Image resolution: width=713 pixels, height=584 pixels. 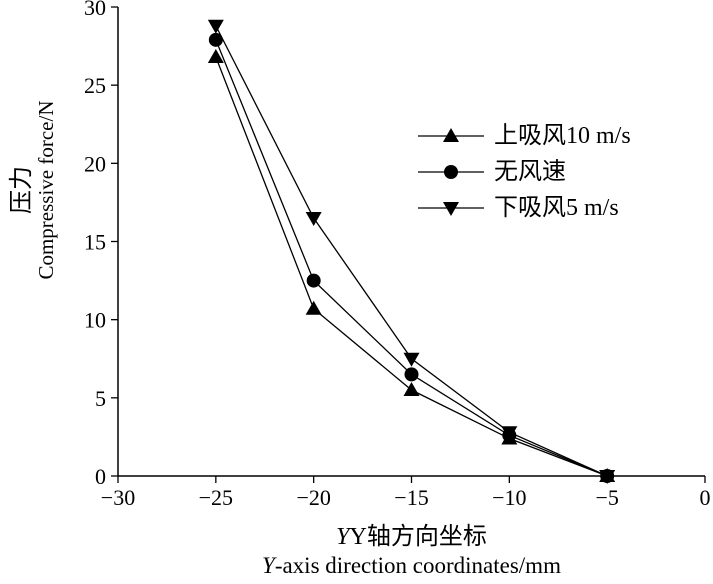 What do you see at coordinates (216, 497) in the screenshot?
I see `x-tick-label: −25` at bounding box center [216, 497].